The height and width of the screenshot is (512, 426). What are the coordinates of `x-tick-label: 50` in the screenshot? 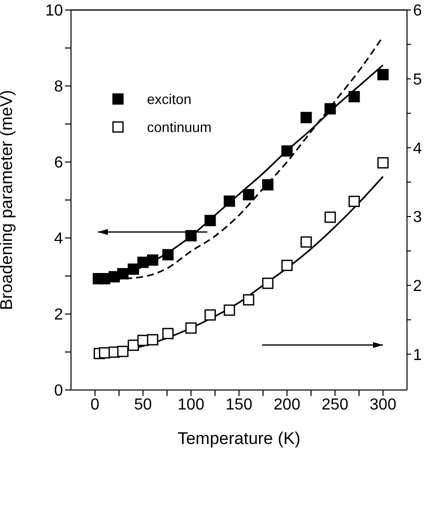 It's located at (143, 405).